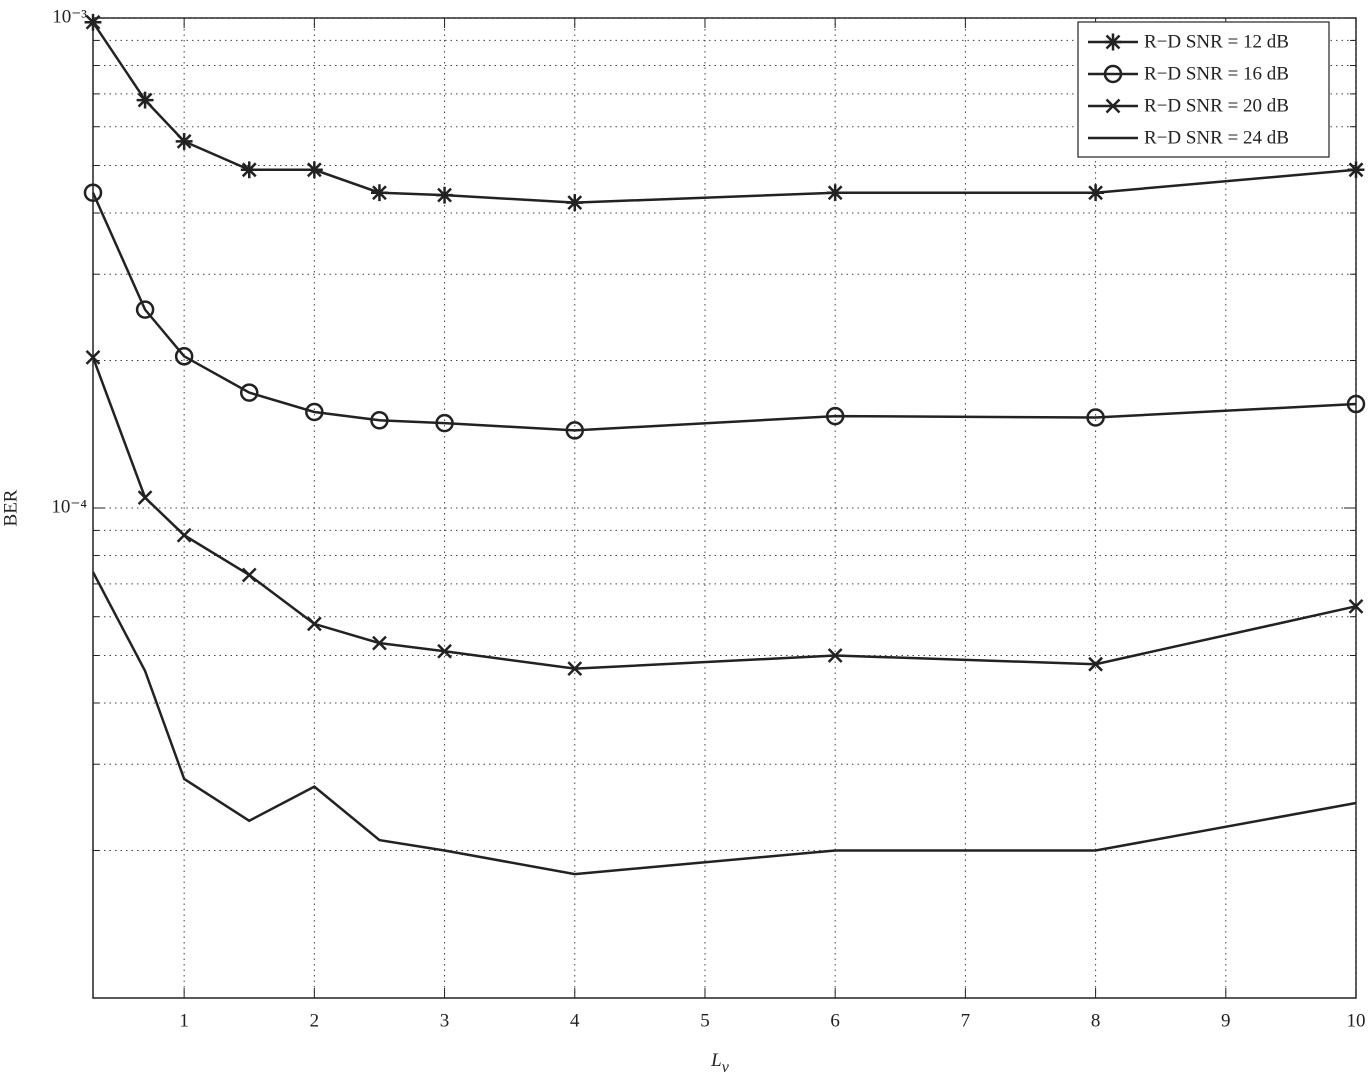 The image size is (1368, 1079). Describe the element at coordinates (1203, 89) in the screenshot. I see `legend-box` at that location.